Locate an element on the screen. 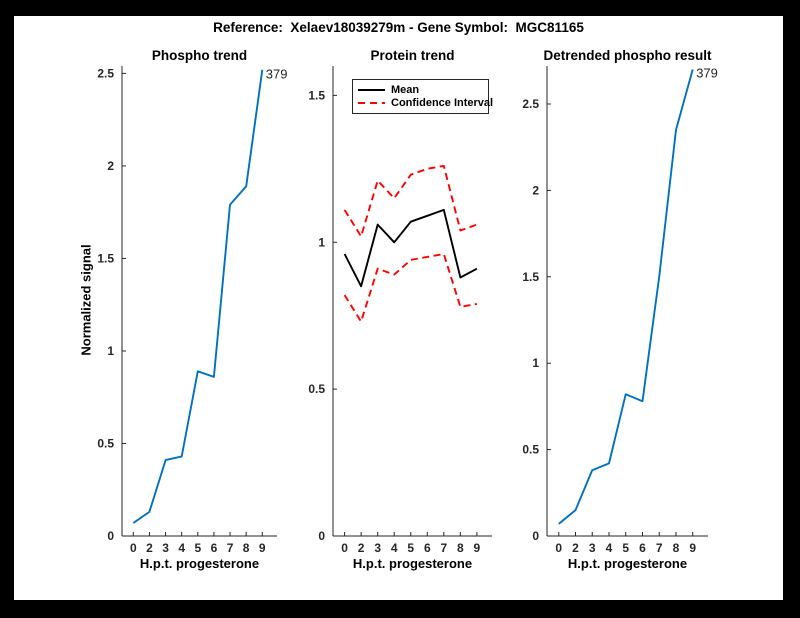  legend-entry-confidence-interval: Confidence Interval is located at coordinates (425, 103).